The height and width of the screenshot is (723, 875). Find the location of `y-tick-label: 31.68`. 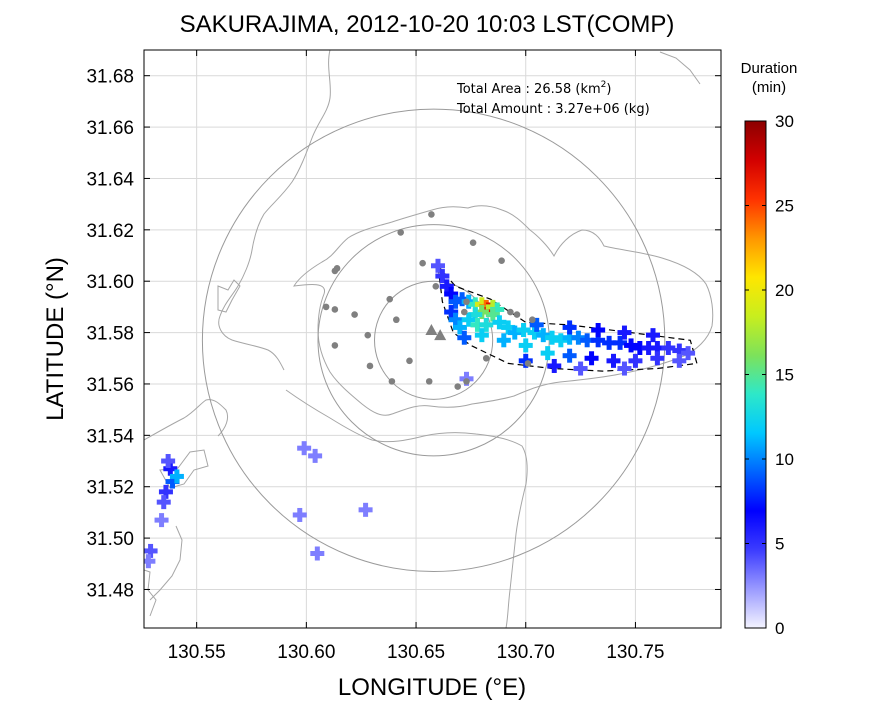

y-tick-label: 31.68 is located at coordinates (110, 77).